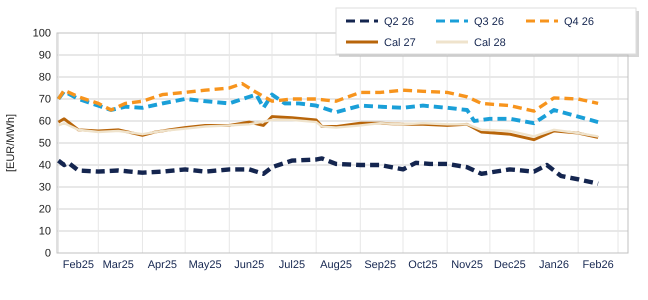 The width and height of the screenshot is (648, 300). What do you see at coordinates (44, 210) in the screenshot?
I see `y-tick-label: 20` at bounding box center [44, 210].